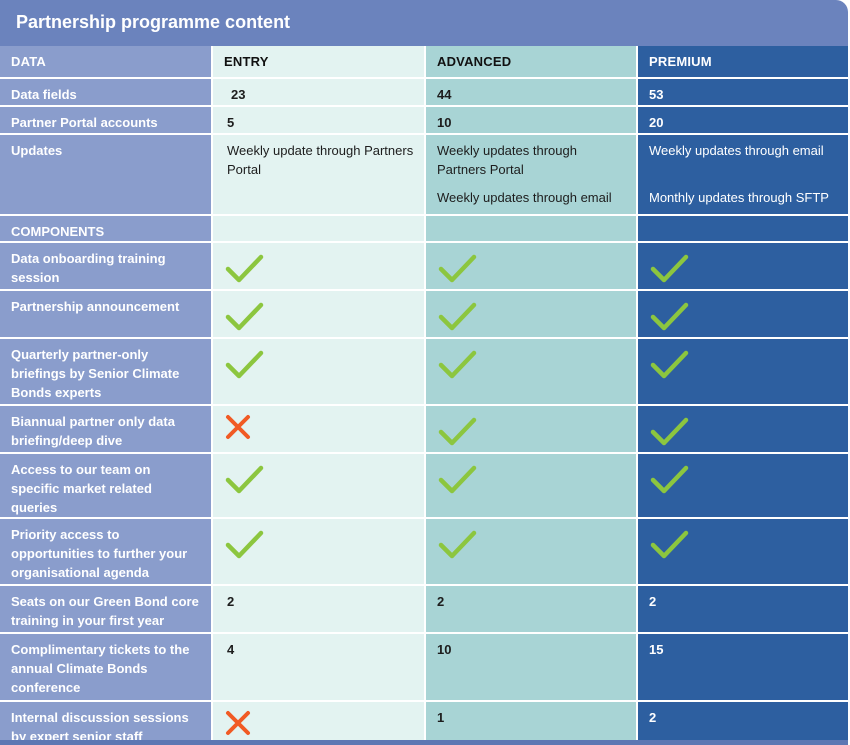 The height and width of the screenshot is (745, 850). I want to click on table-row: Partner Portal accounts 5 10 20, so click(424, 120).